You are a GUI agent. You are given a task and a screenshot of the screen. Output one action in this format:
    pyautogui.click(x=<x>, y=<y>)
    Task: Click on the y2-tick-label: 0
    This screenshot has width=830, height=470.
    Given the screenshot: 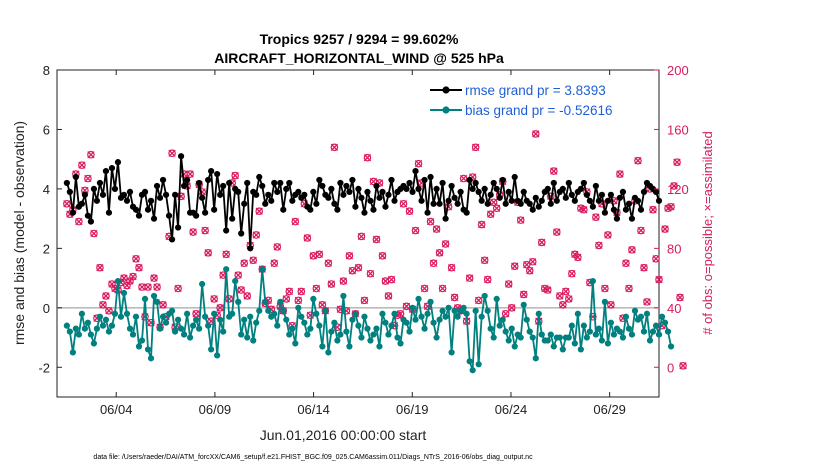 What is the action you would take?
    pyautogui.click(x=670, y=367)
    